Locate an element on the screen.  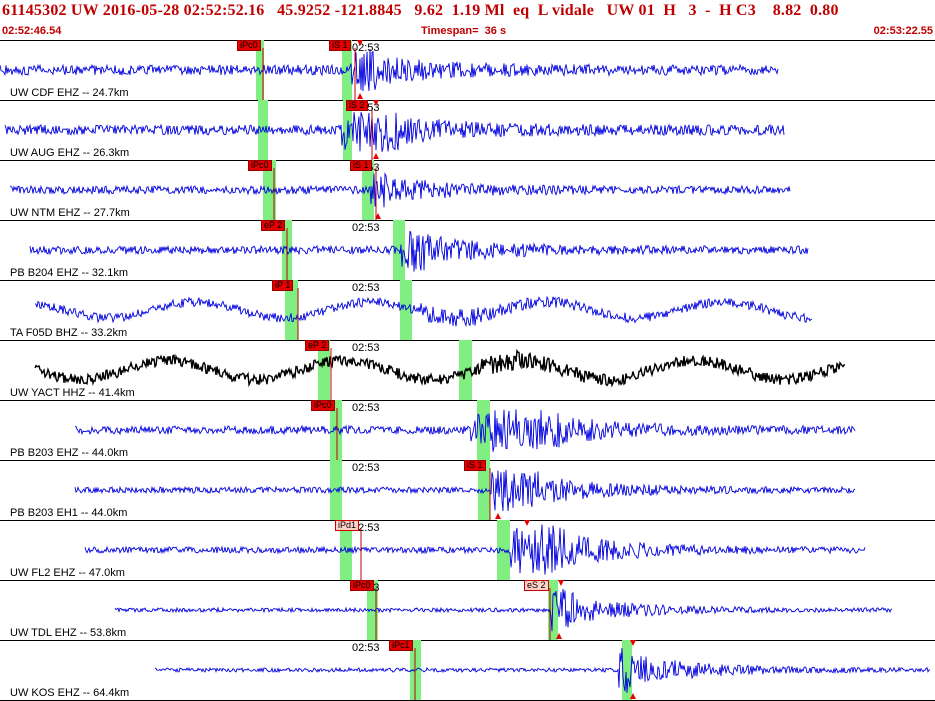
timespan-label: Timespan= 36 s is located at coordinates (464, 31).